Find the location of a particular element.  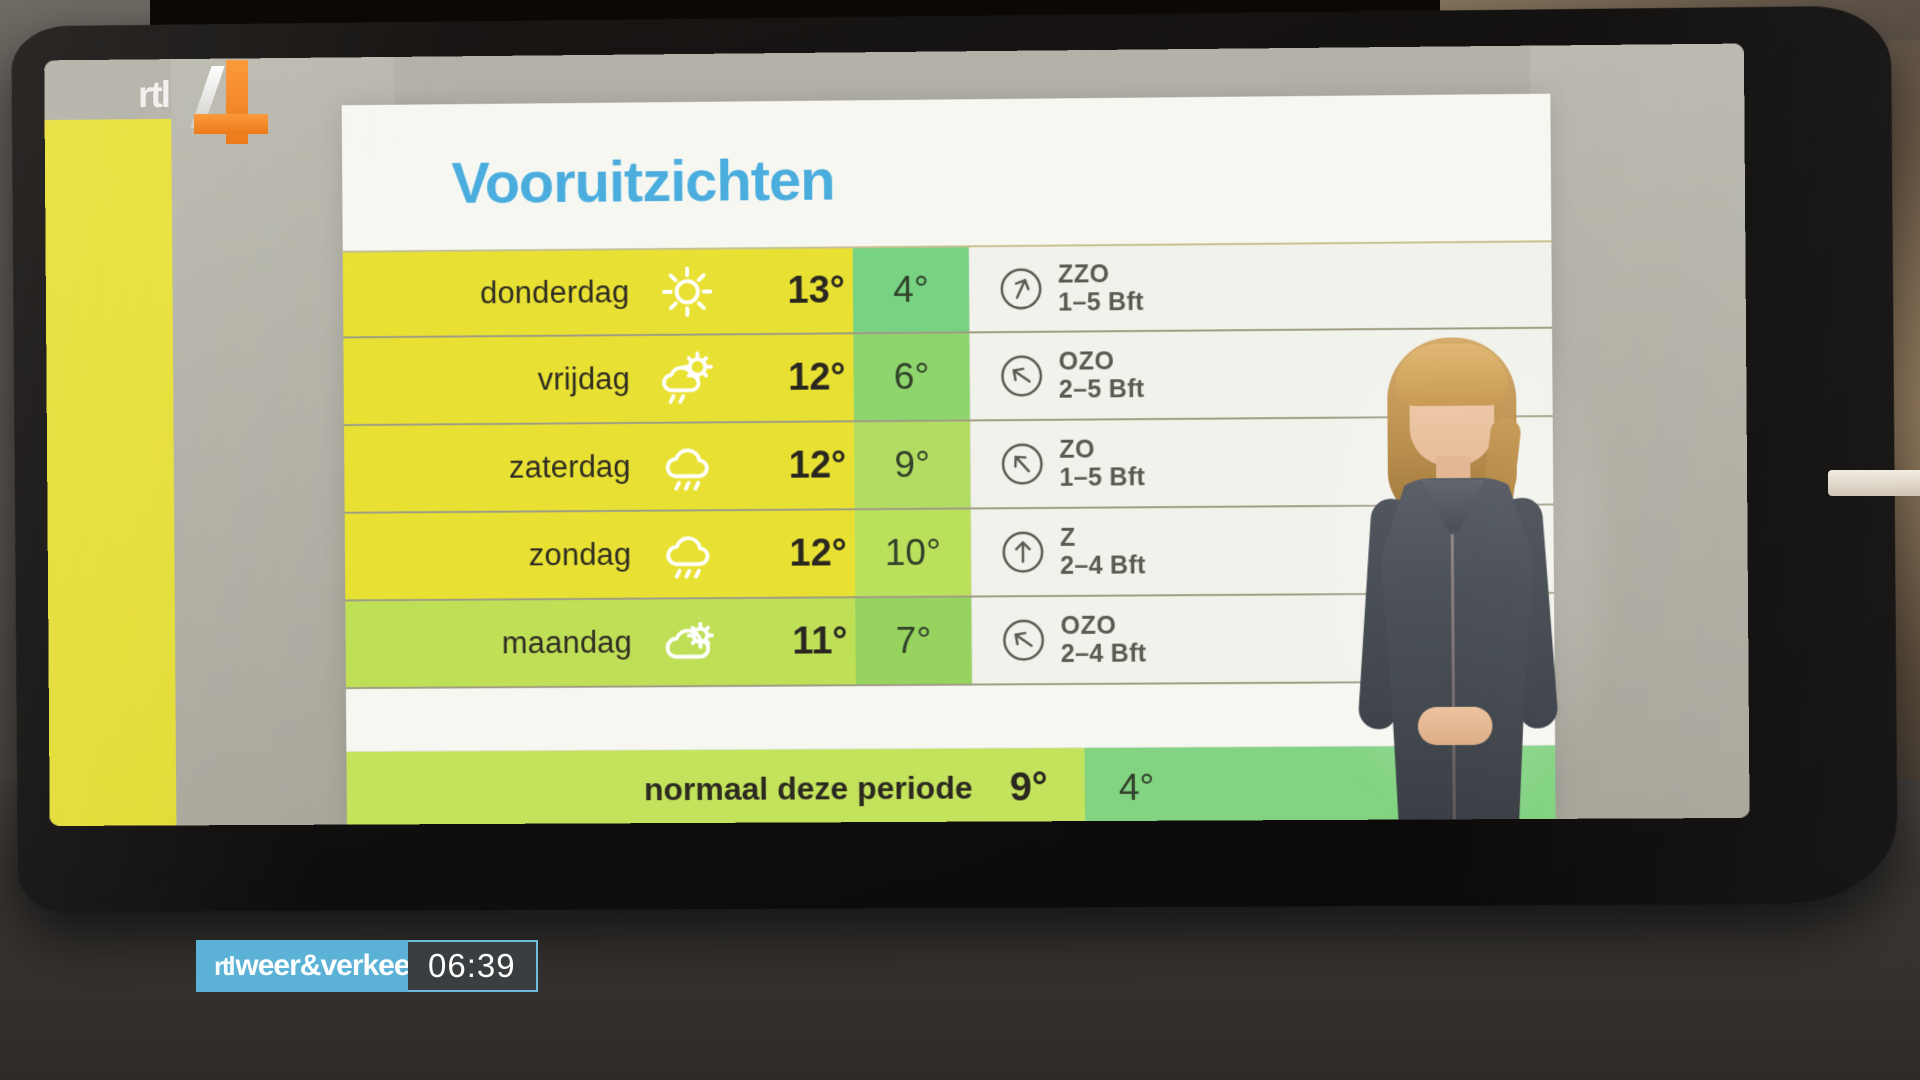

presenter is located at coordinates (1461, 581).